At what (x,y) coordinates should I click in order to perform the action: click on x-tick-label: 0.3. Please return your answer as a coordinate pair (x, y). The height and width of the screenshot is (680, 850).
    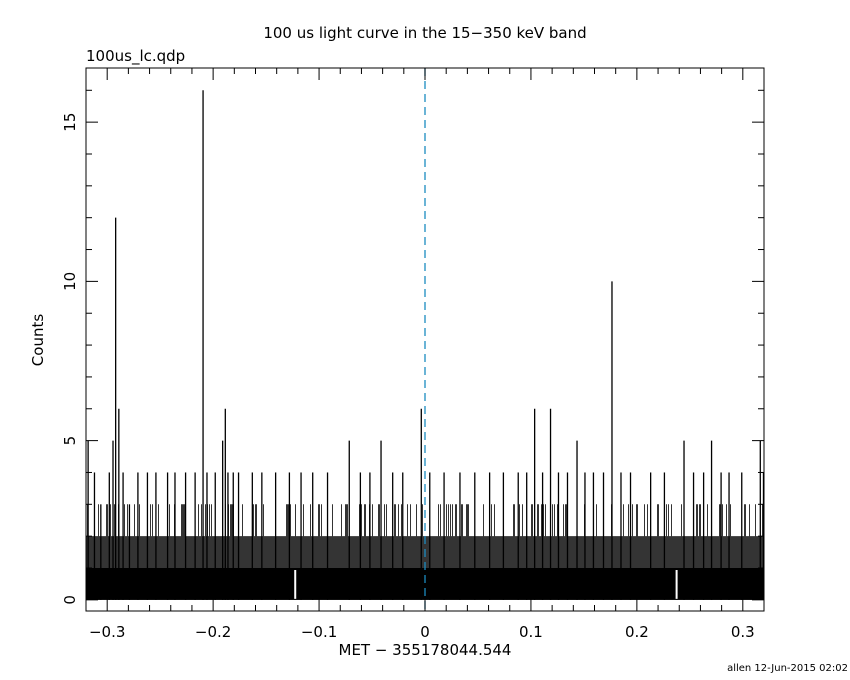
    Looking at the image, I should click on (743, 632).